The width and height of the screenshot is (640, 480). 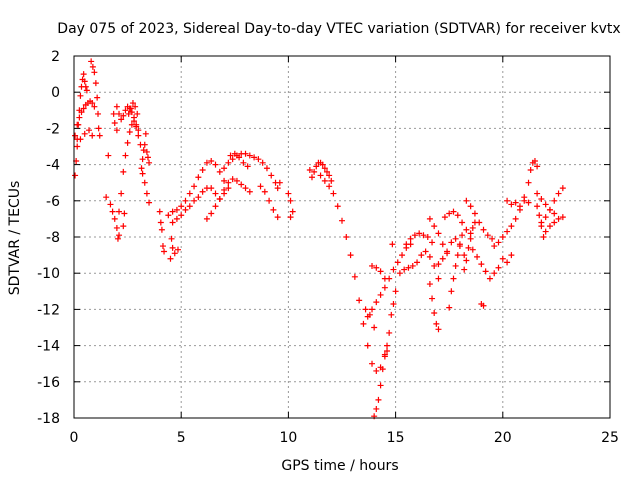 What do you see at coordinates (339, 466) in the screenshot?
I see `x-axis-label: GPS time / hours` at bounding box center [339, 466].